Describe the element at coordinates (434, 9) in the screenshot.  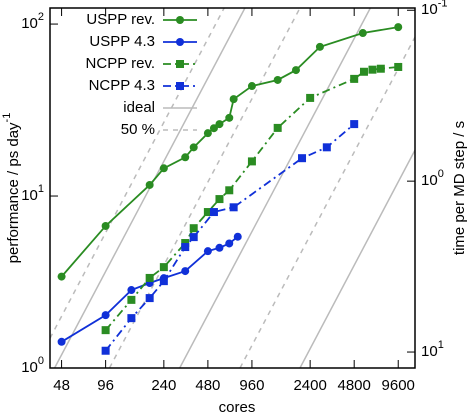
I see `y2-tick-label: 10⁻¹` at that location.